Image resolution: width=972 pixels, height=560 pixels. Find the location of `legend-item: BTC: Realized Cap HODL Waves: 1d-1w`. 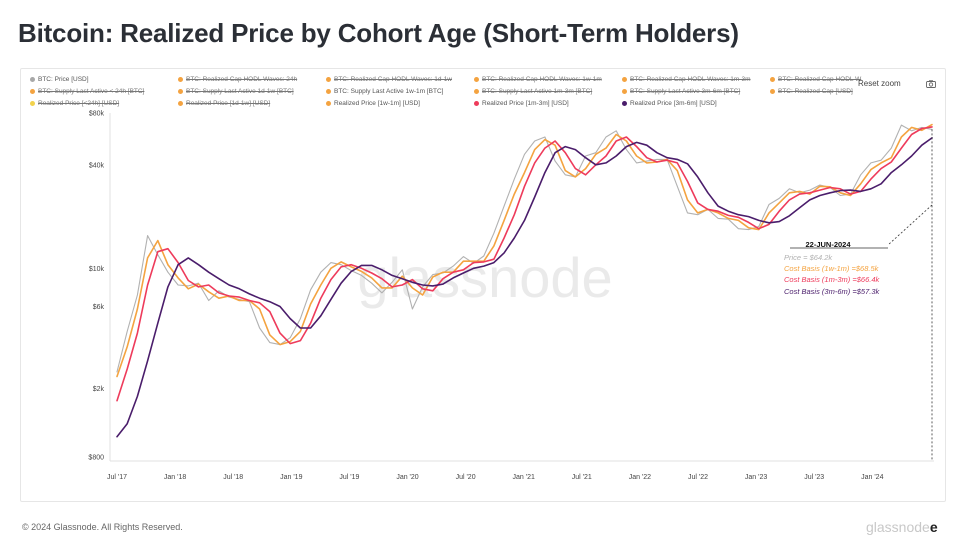

legend-item: BTC: Realized Cap HODL Waves: 1d-1w is located at coordinates (389, 79).